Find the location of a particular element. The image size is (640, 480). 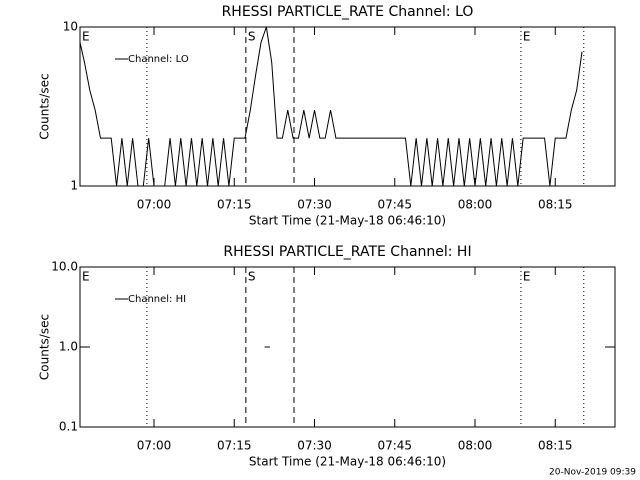

y-tick-label: 10.0 is located at coordinates (64, 267).